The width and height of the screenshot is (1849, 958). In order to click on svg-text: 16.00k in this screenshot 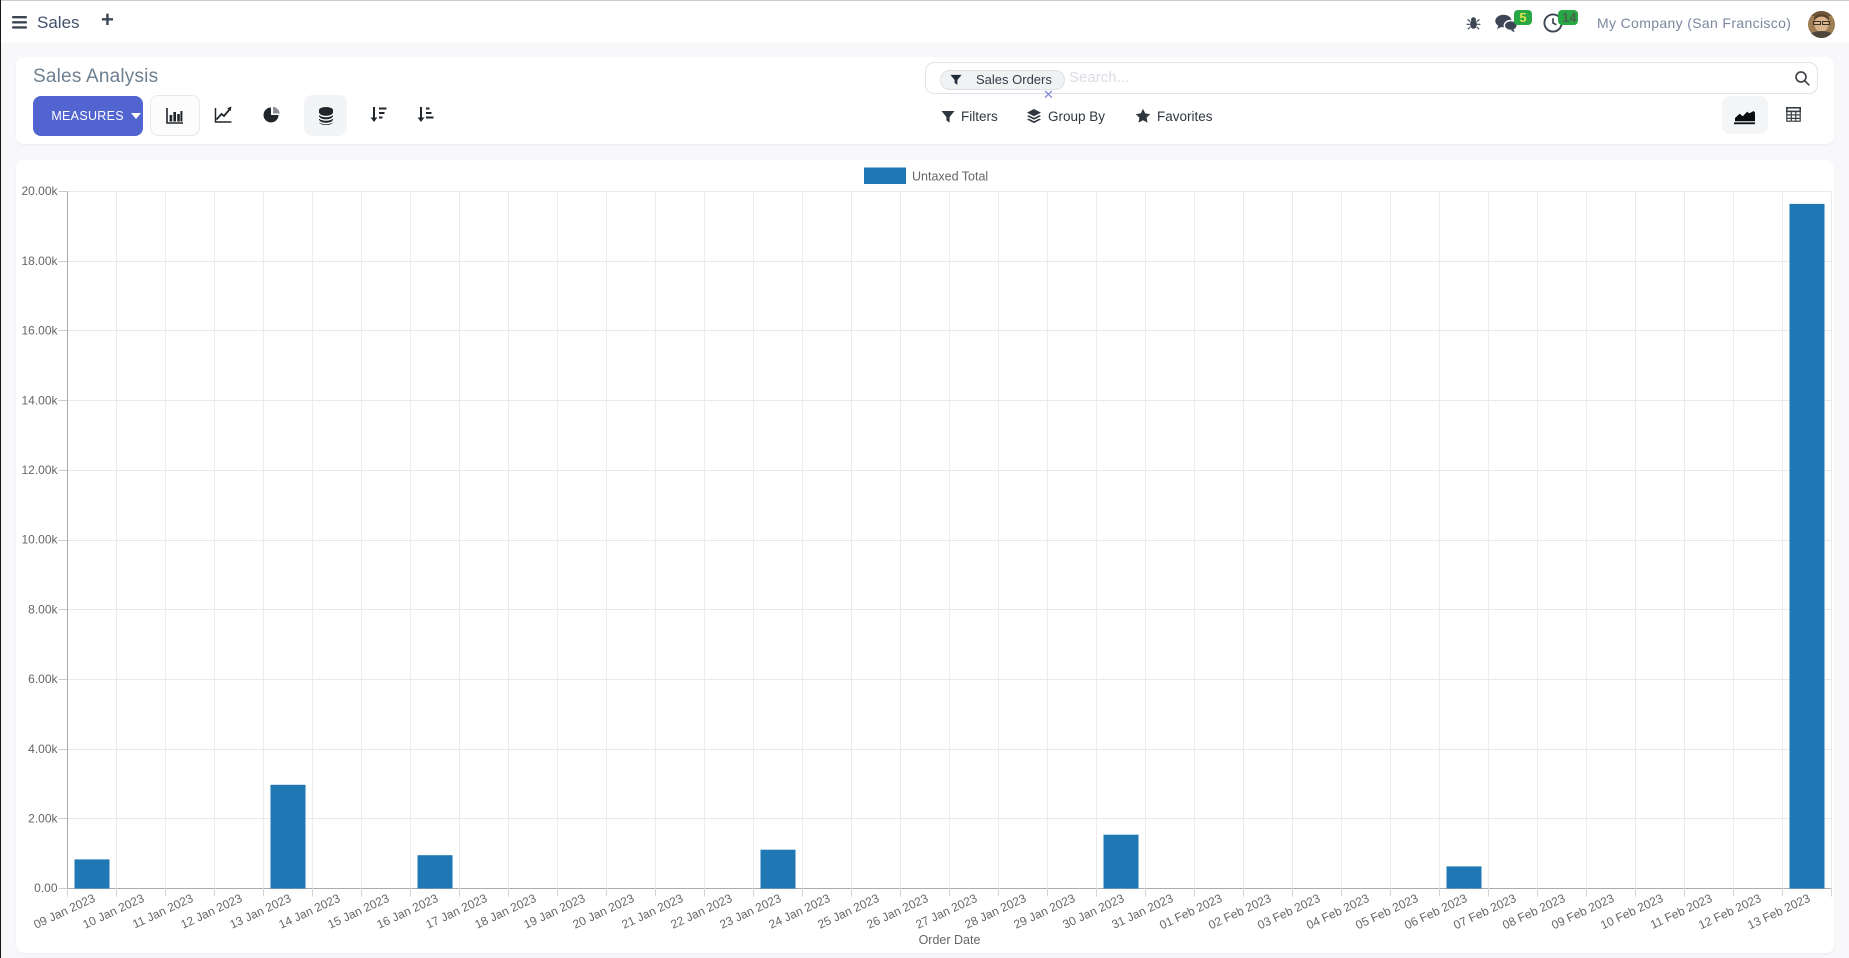, I will do `click(39, 331)`.